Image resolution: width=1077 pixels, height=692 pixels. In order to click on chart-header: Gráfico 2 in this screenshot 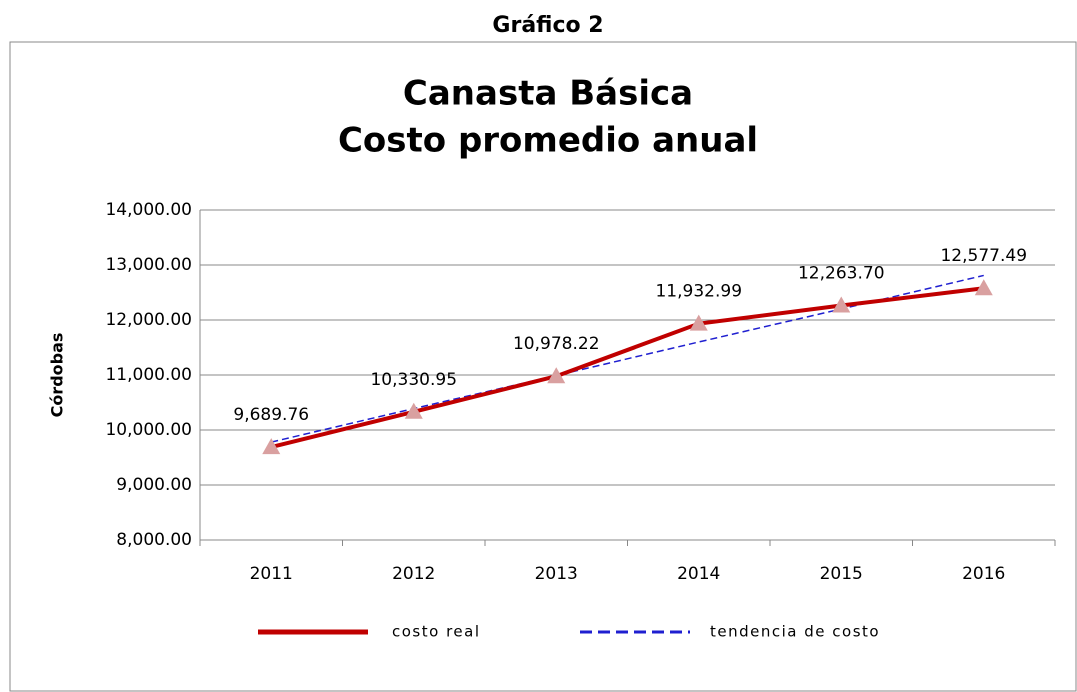, I will do `click(547, 25)`.